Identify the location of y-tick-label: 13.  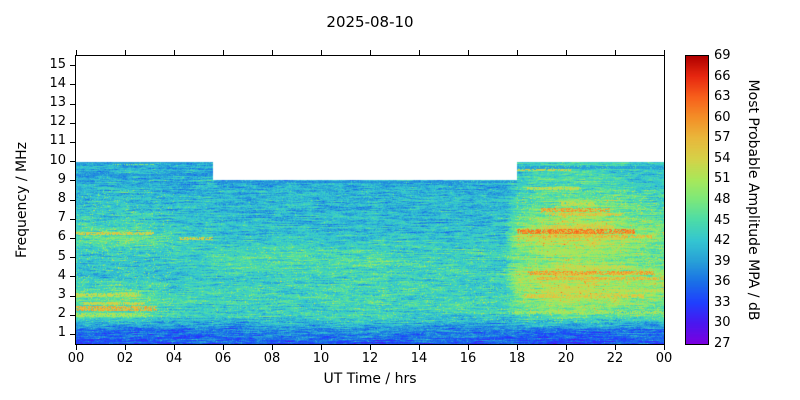
(57, 102).